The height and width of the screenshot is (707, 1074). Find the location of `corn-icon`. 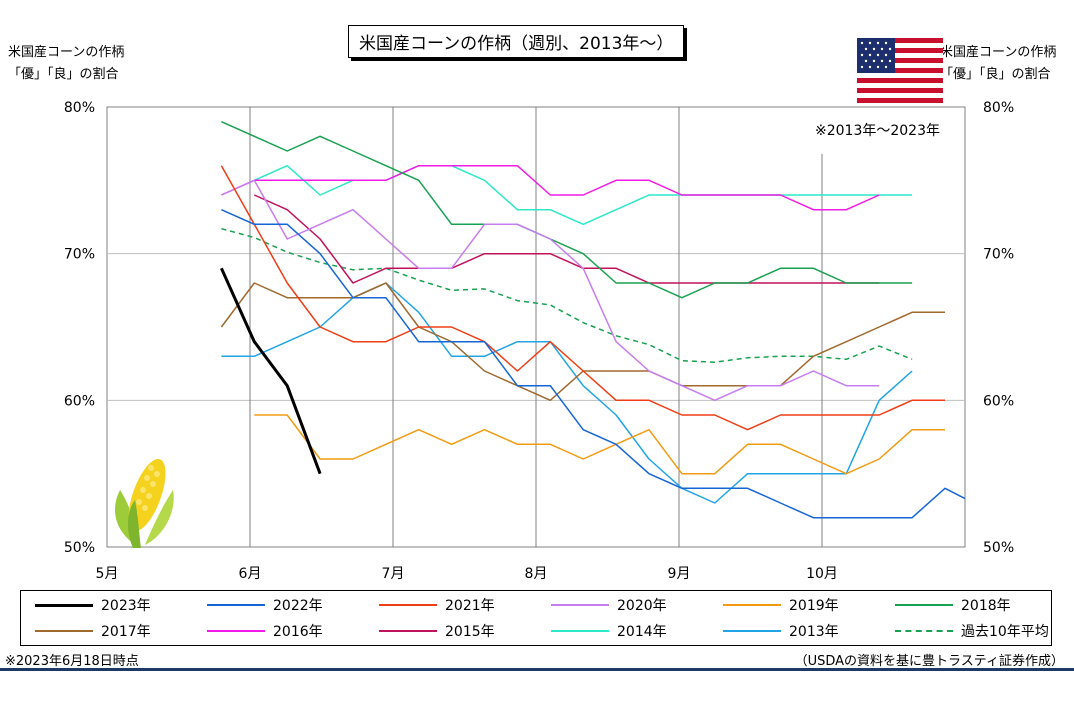

corn-icon is located at coordinates (144, 503).